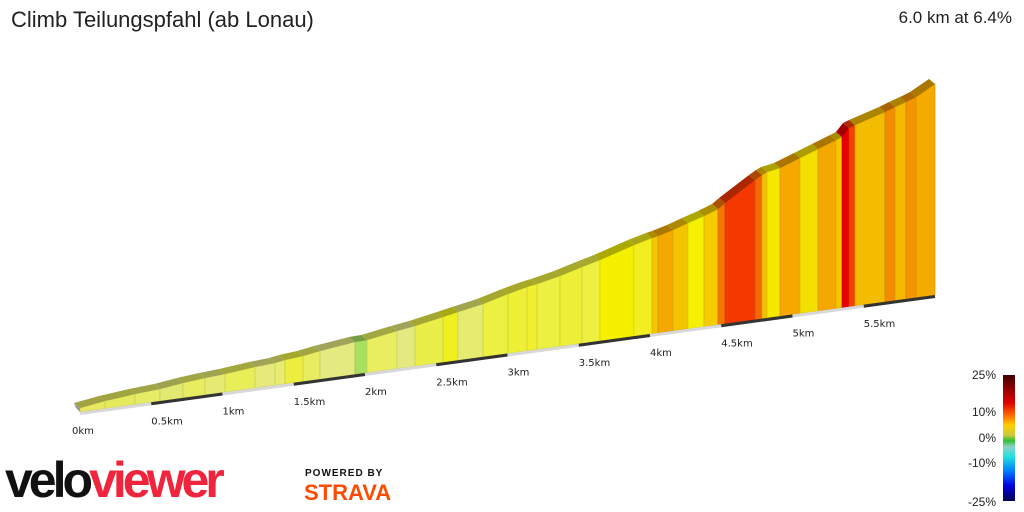 The width and height of the screenshot is (1024, 512). I want to click on distance-tick-label: 1.5km, so click(309, 402).